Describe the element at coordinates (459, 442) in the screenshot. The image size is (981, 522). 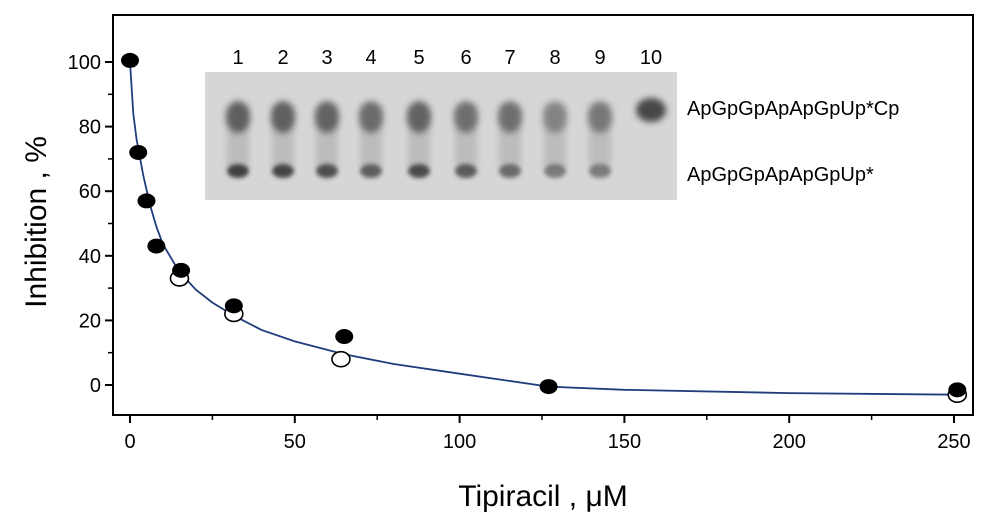
I see `x-tick-label: 100` at that location.